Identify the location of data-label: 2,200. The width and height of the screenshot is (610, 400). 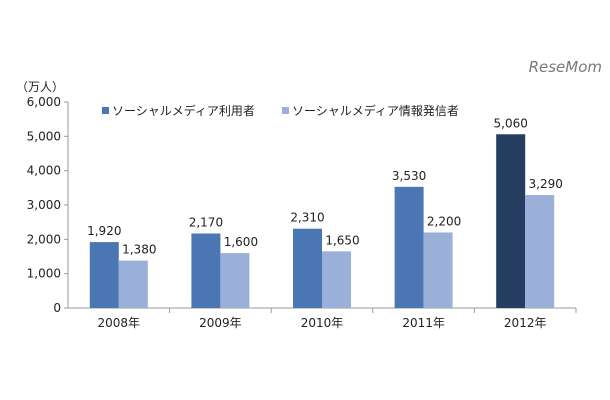
(444, 221).